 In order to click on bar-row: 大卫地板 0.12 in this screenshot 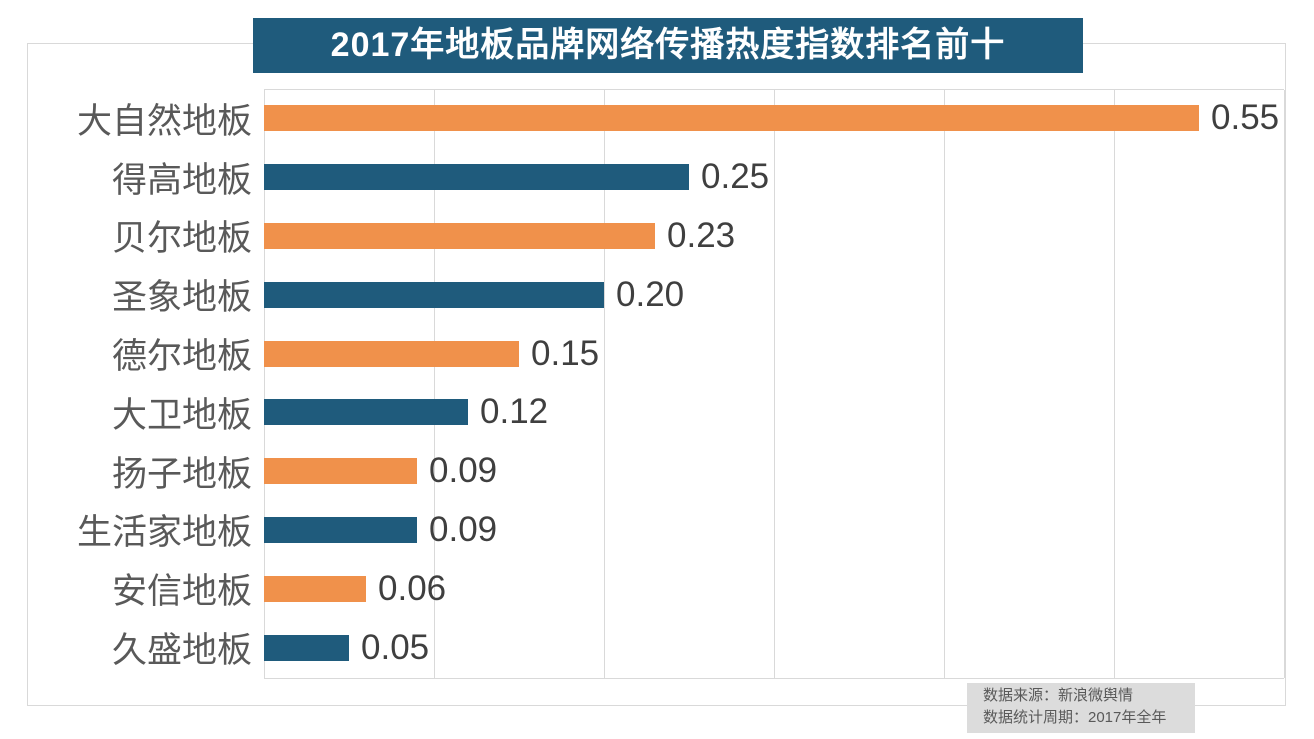, I will do `click(656, 412)`.